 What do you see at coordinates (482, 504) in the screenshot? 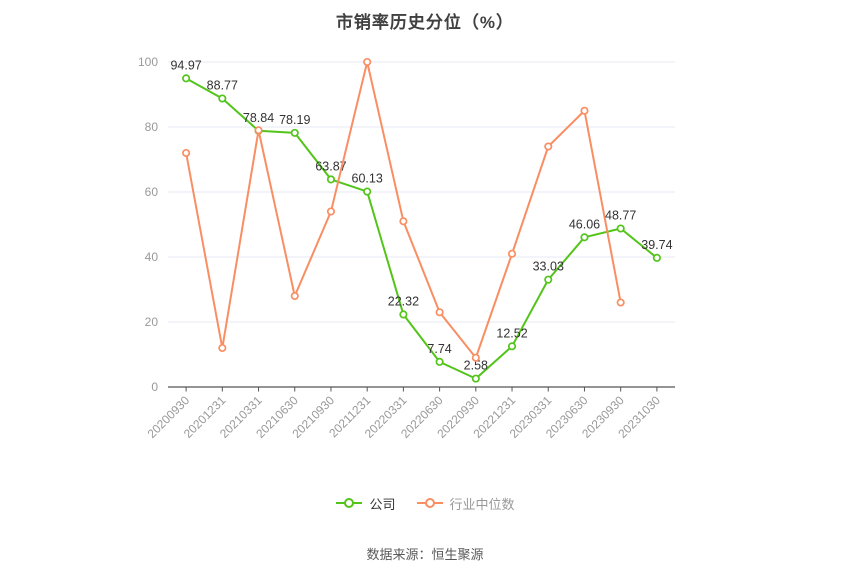
I see `legend-label-industry-median: 行业中位数` at bounding box center [482, 504].